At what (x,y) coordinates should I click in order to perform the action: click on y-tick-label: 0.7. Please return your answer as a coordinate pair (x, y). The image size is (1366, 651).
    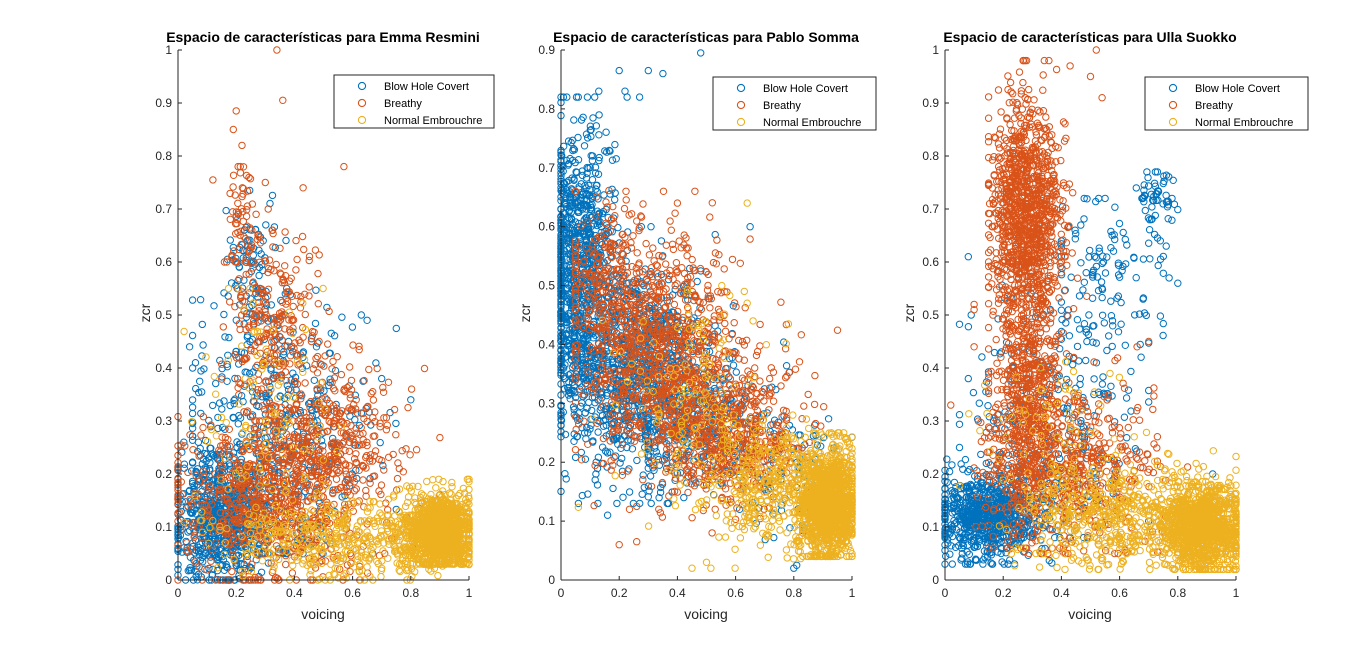
    Looking at the image, I should click on (163, 209).